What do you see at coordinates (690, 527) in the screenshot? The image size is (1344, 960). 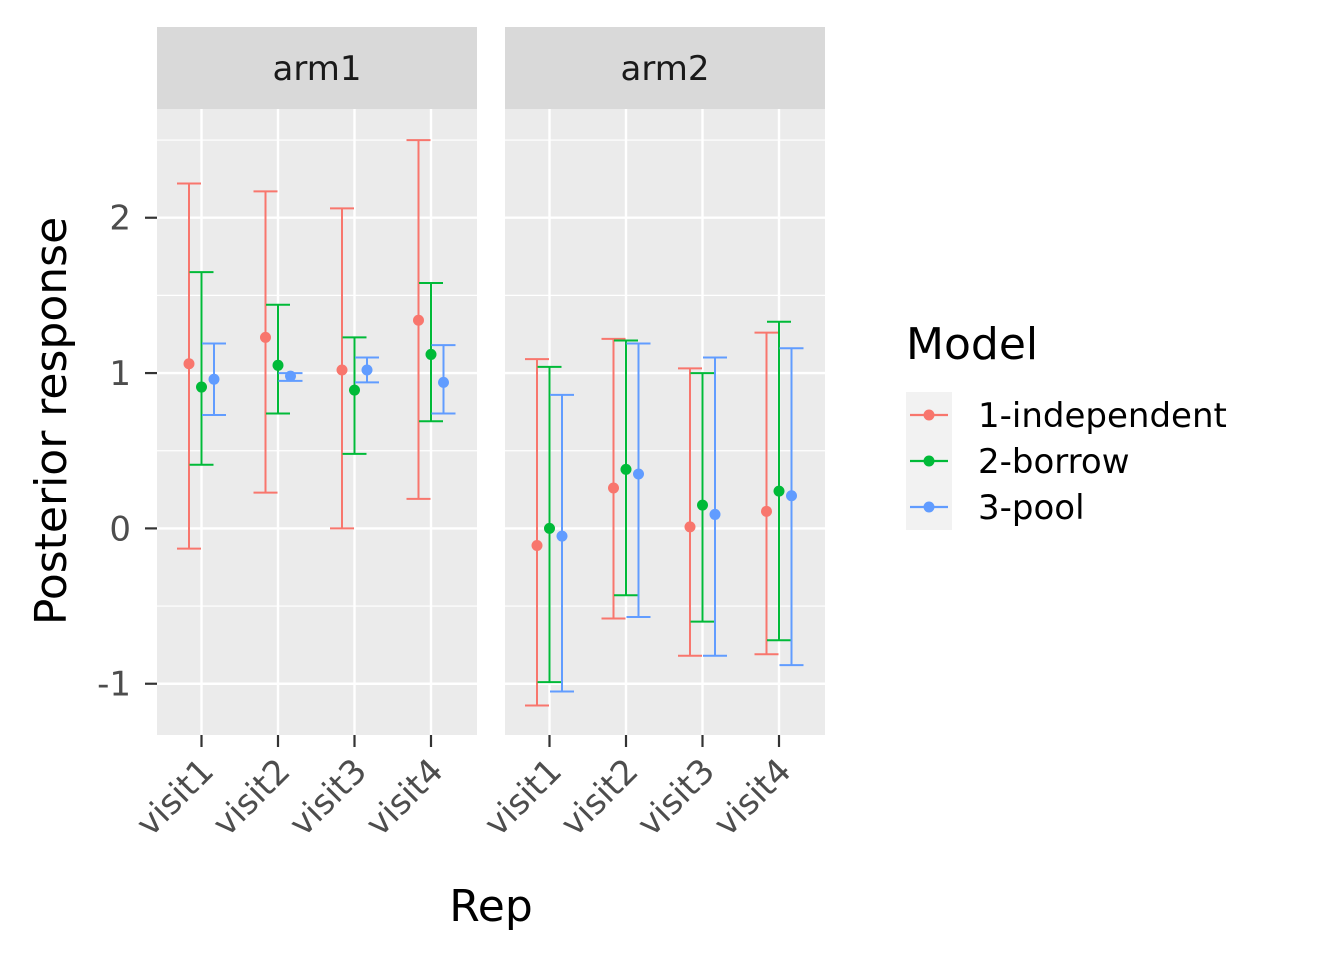 I see `point-arm2-1-independent-visit3` at bounding box center [690, 527].